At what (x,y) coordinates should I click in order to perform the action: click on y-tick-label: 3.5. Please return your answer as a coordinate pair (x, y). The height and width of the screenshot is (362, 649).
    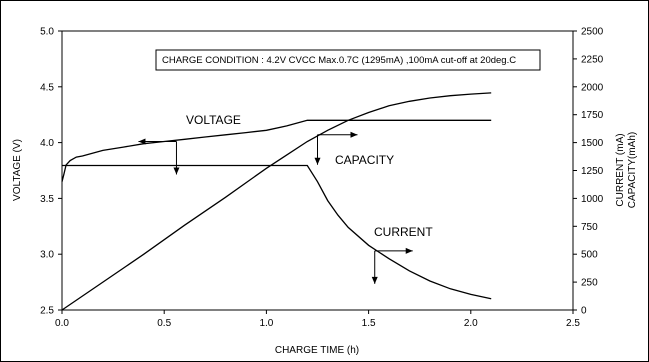
    Looking at the image, I should click on (47, 199).